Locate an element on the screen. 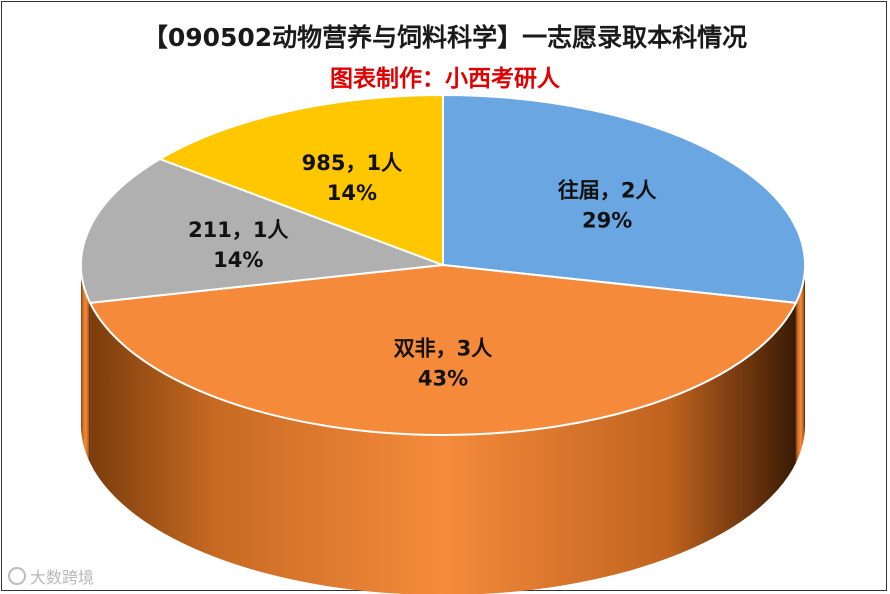 The height and width of the screenshot is (594, 890). chart-title: 【090502动物营养与饲料科学】一志愿录取本科情况 is located at coordinates (445, 37).